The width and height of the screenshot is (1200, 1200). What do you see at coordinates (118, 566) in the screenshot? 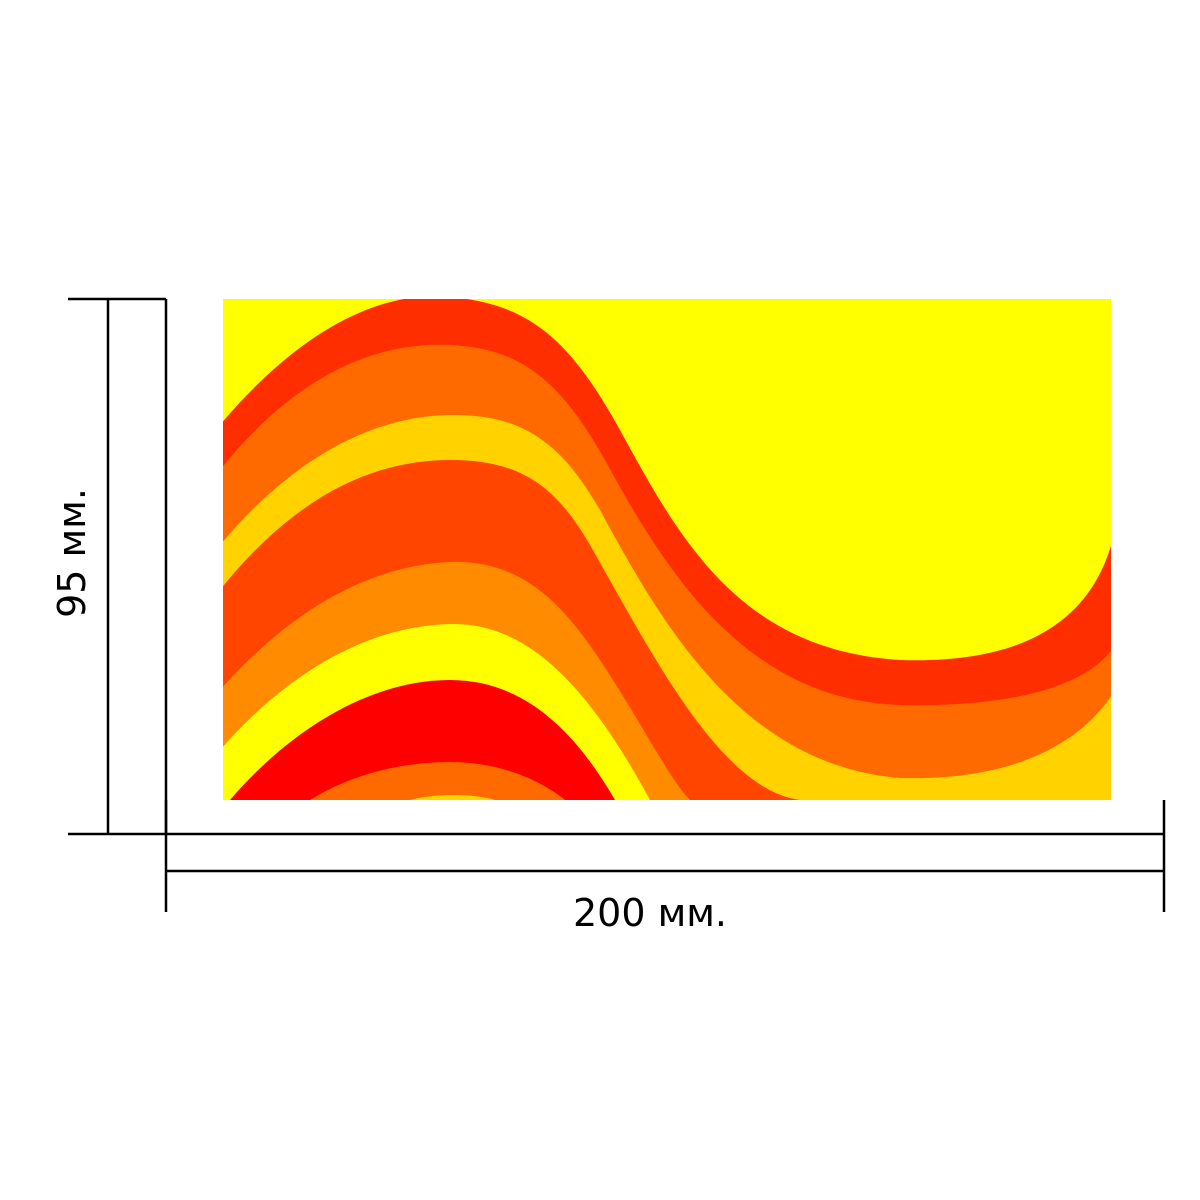
I see `height-dimension` at bounding box center [118, 566].